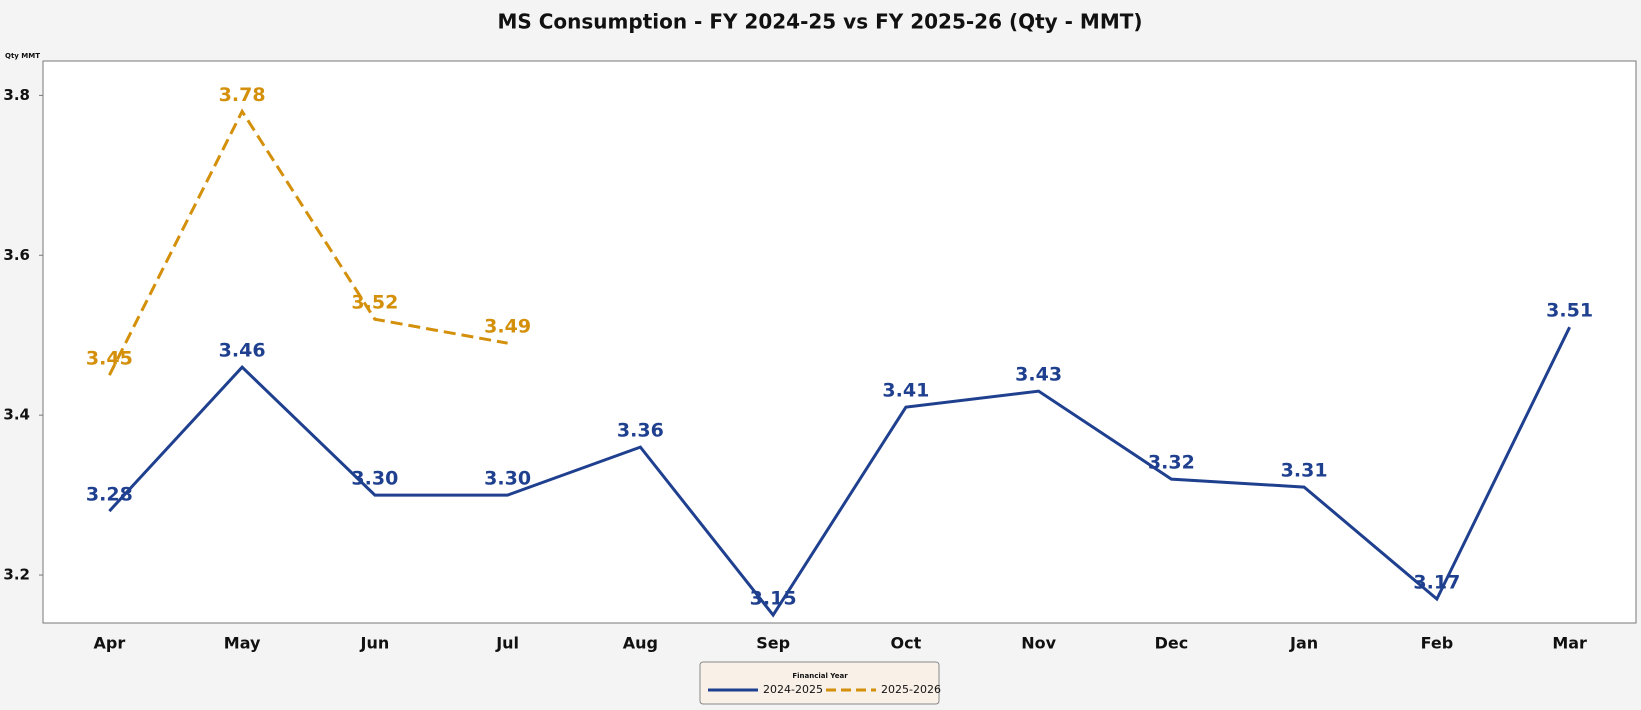  I want to click on data-label: 3.45, so click(109, 359).